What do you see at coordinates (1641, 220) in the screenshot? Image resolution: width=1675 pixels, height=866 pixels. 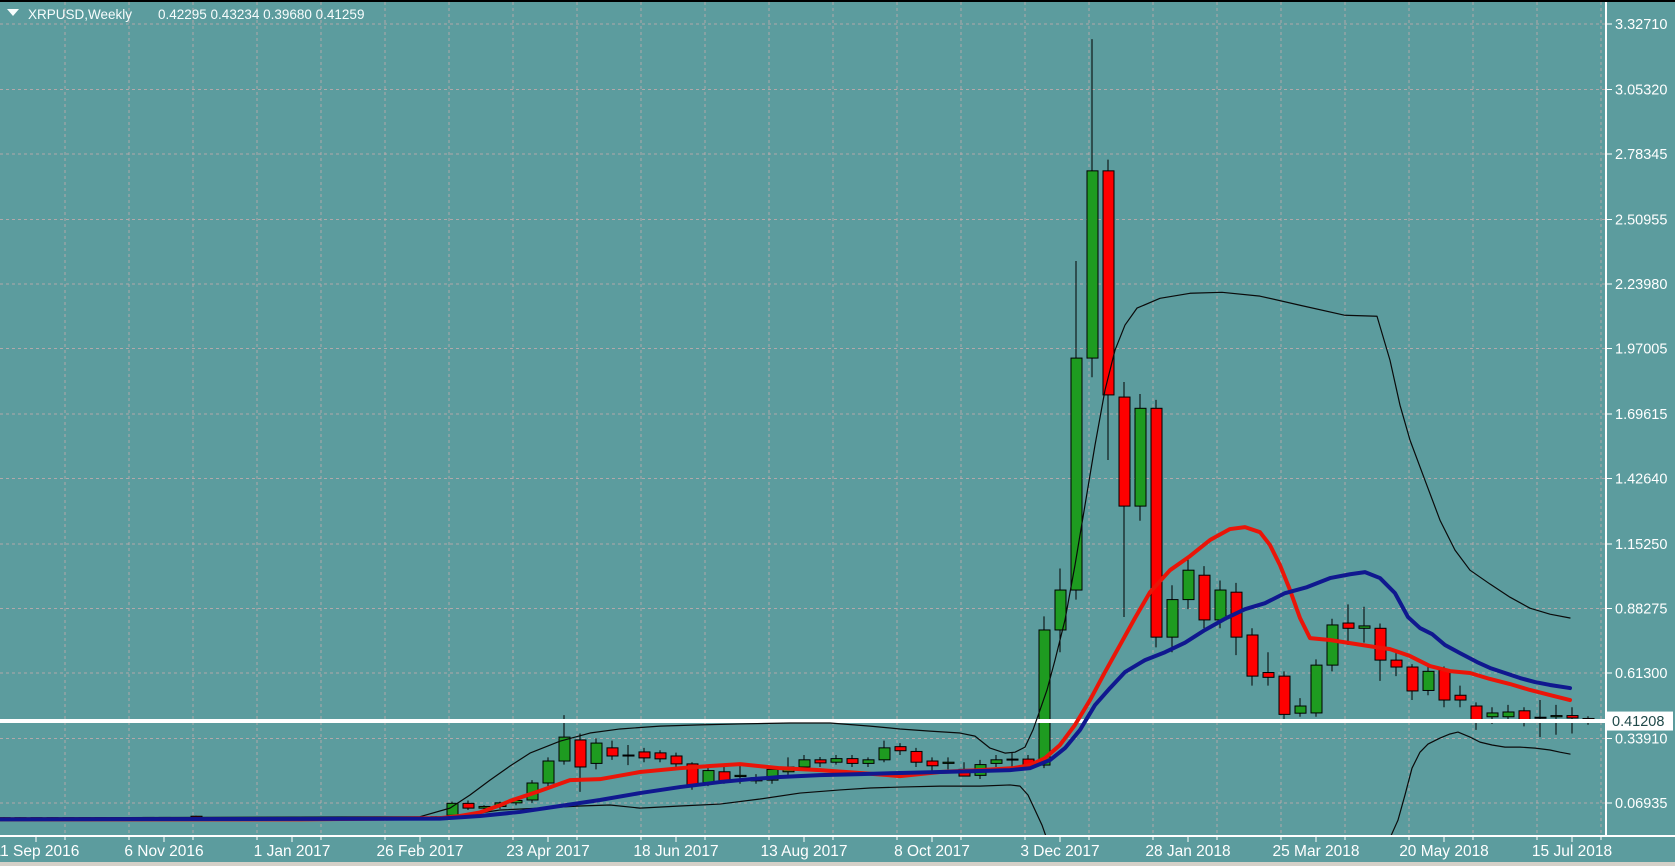 I see `price-axis-label: 2.50955` at bounding box center [1641, 220].